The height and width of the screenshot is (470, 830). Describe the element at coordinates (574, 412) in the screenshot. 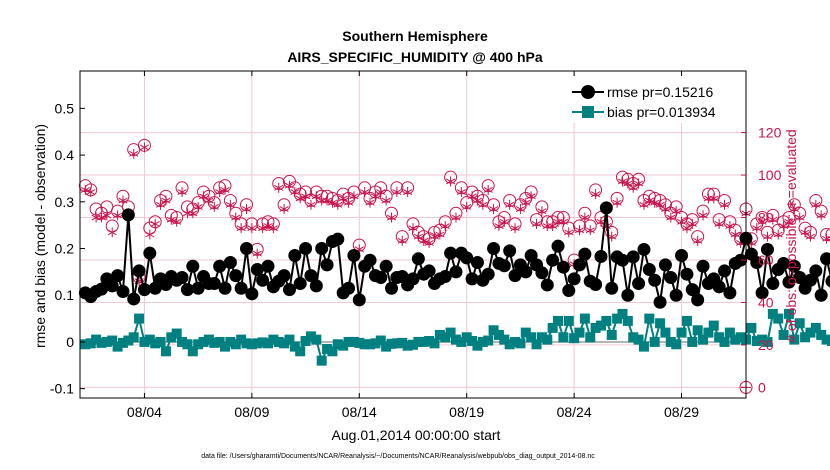

I see `x-tick-label: 08/24` at that location.